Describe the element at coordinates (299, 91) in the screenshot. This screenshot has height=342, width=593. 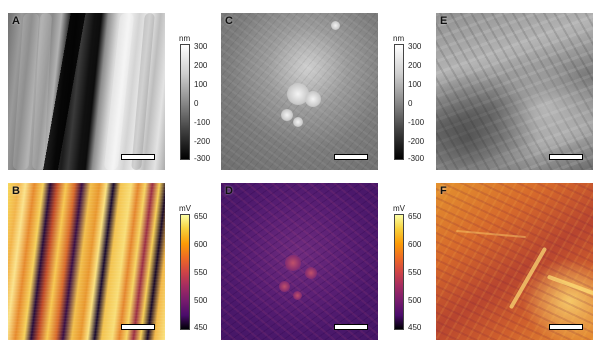
I see `panel-c-height-image: C` at that location.